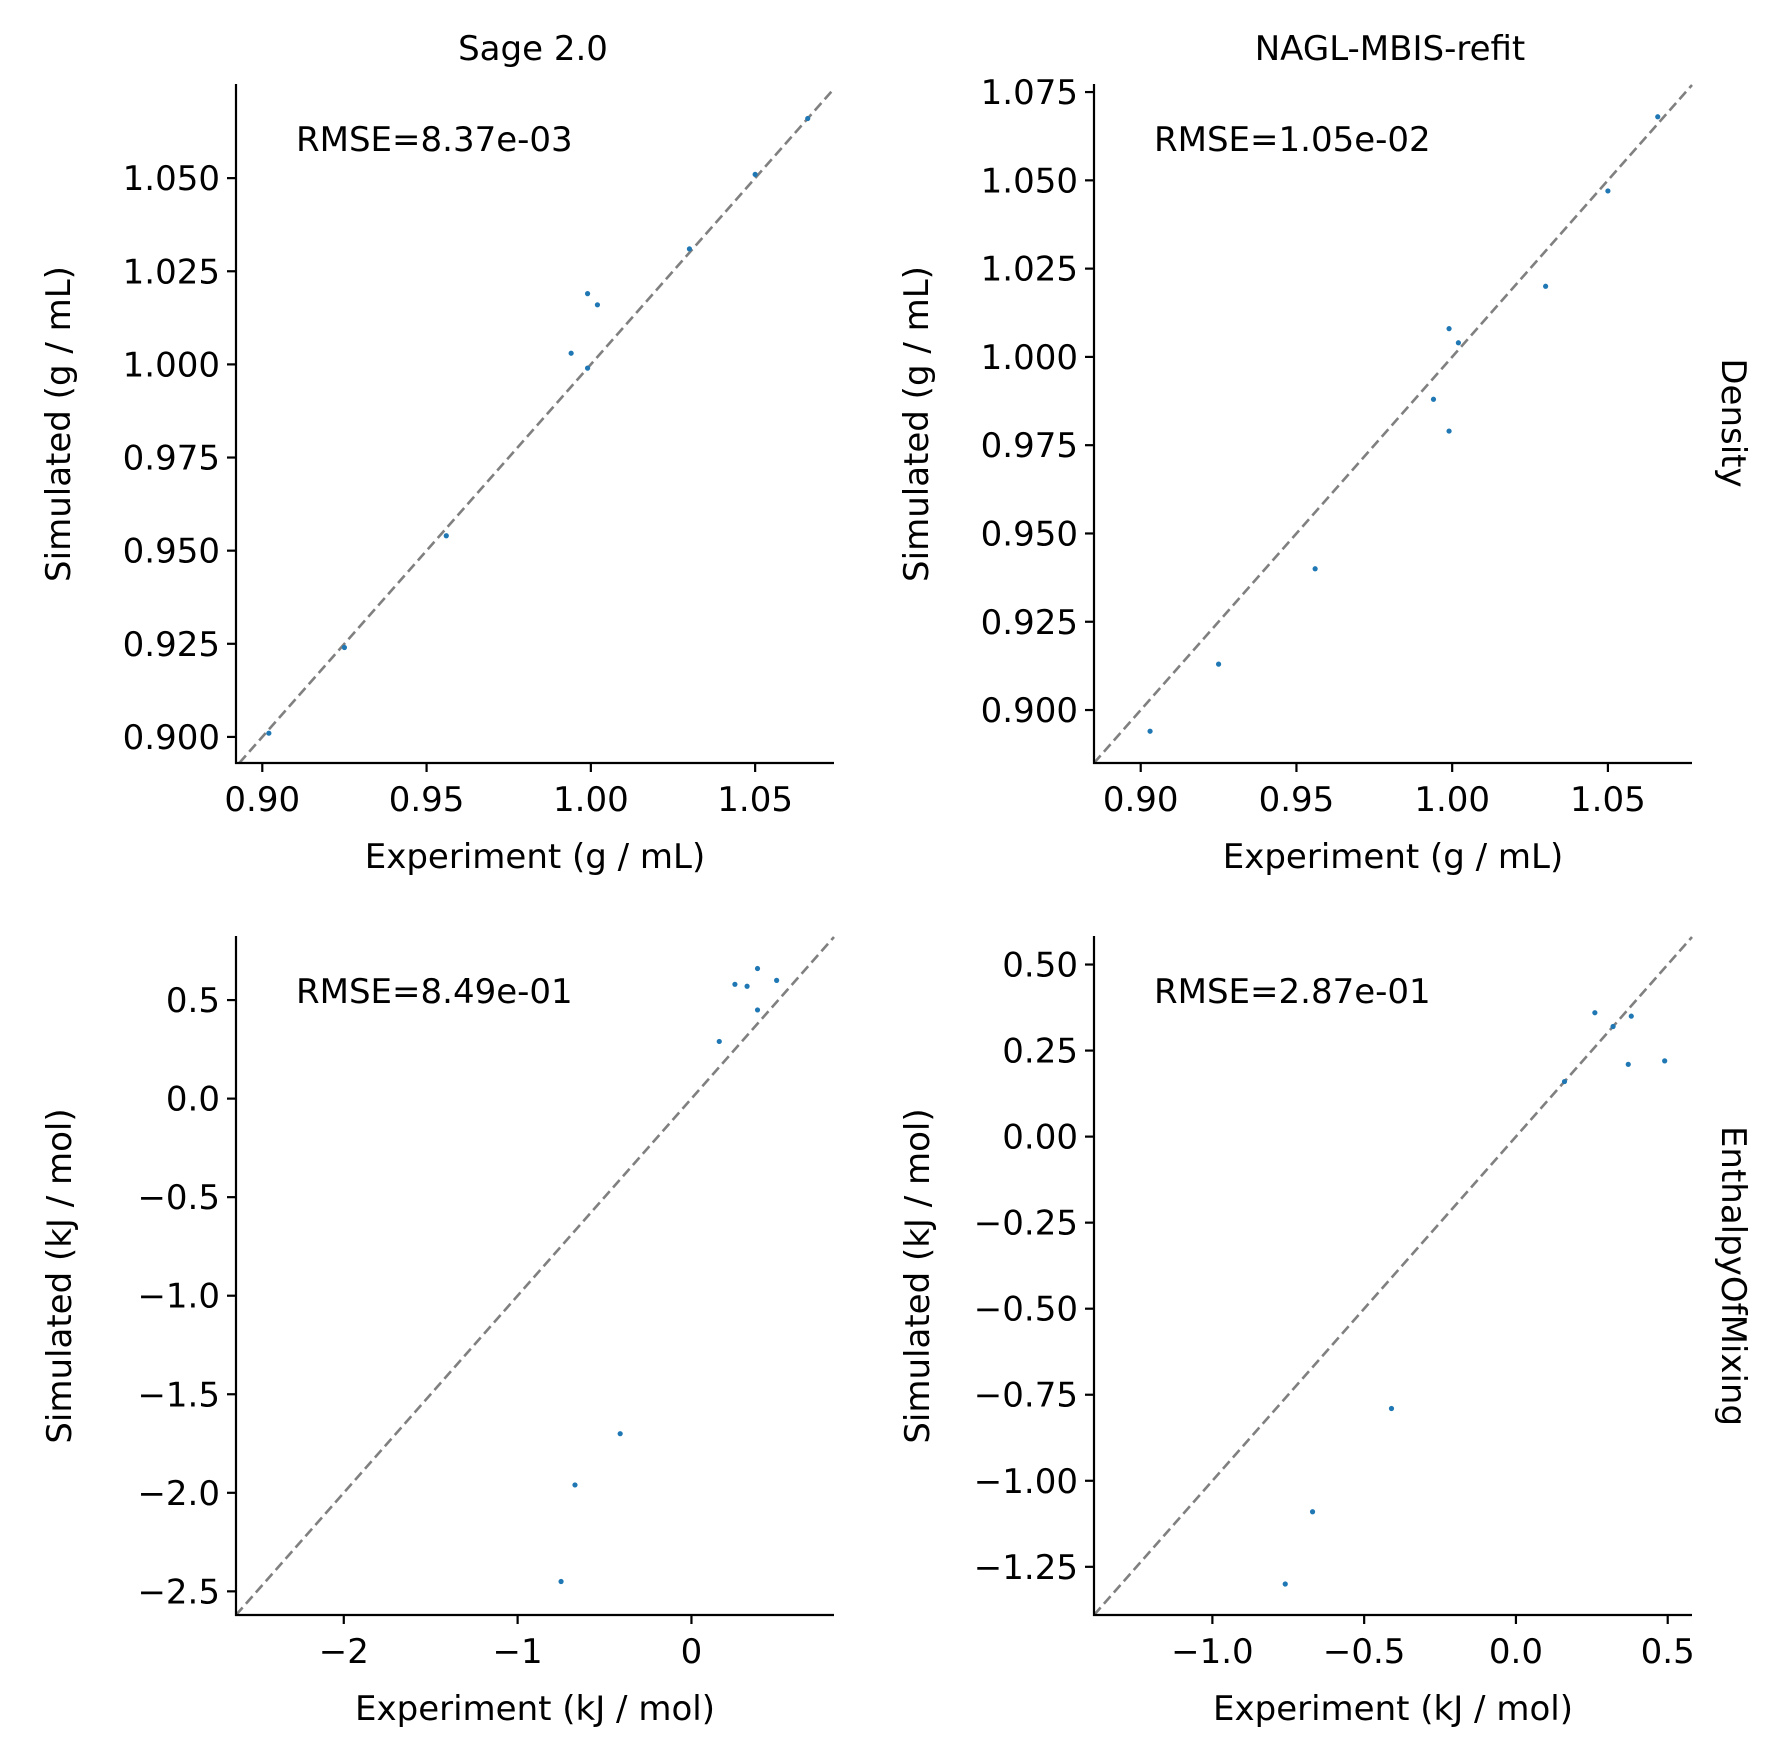  Describe the element at coordinates (692, 1652) in the screenshot. I see `x-tick-label: 0` at that location.